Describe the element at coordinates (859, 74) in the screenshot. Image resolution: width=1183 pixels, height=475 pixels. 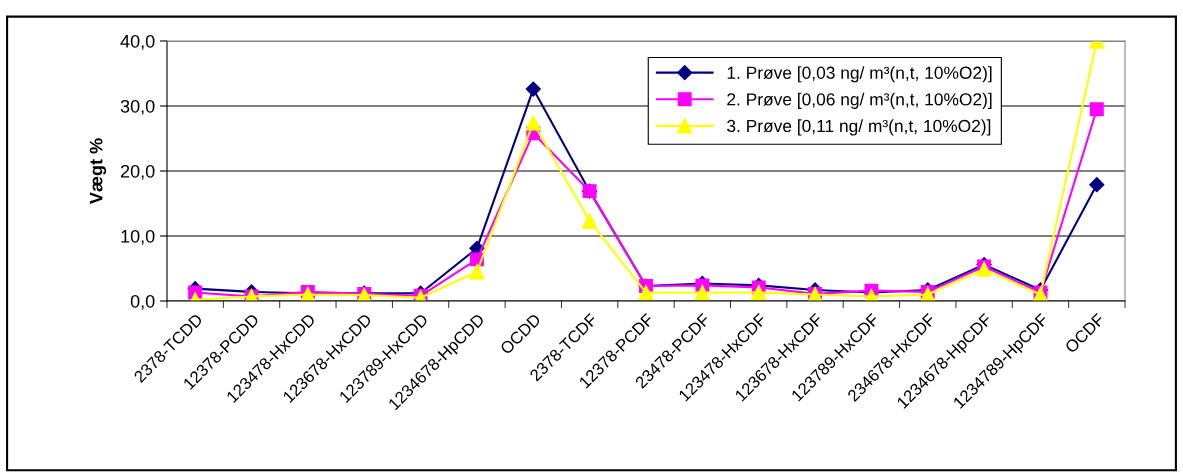
I see `legend-label: 1. Prøve [0,03 ng/ m³(n,t, 10%O2)]` at that location.